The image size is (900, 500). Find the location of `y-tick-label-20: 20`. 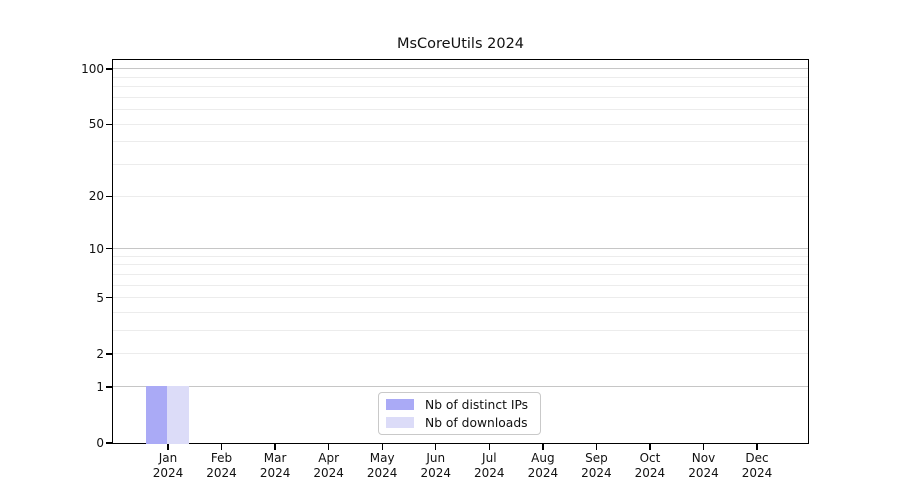

y-tick-label-20: 20 is located at coordinates (96, 196).